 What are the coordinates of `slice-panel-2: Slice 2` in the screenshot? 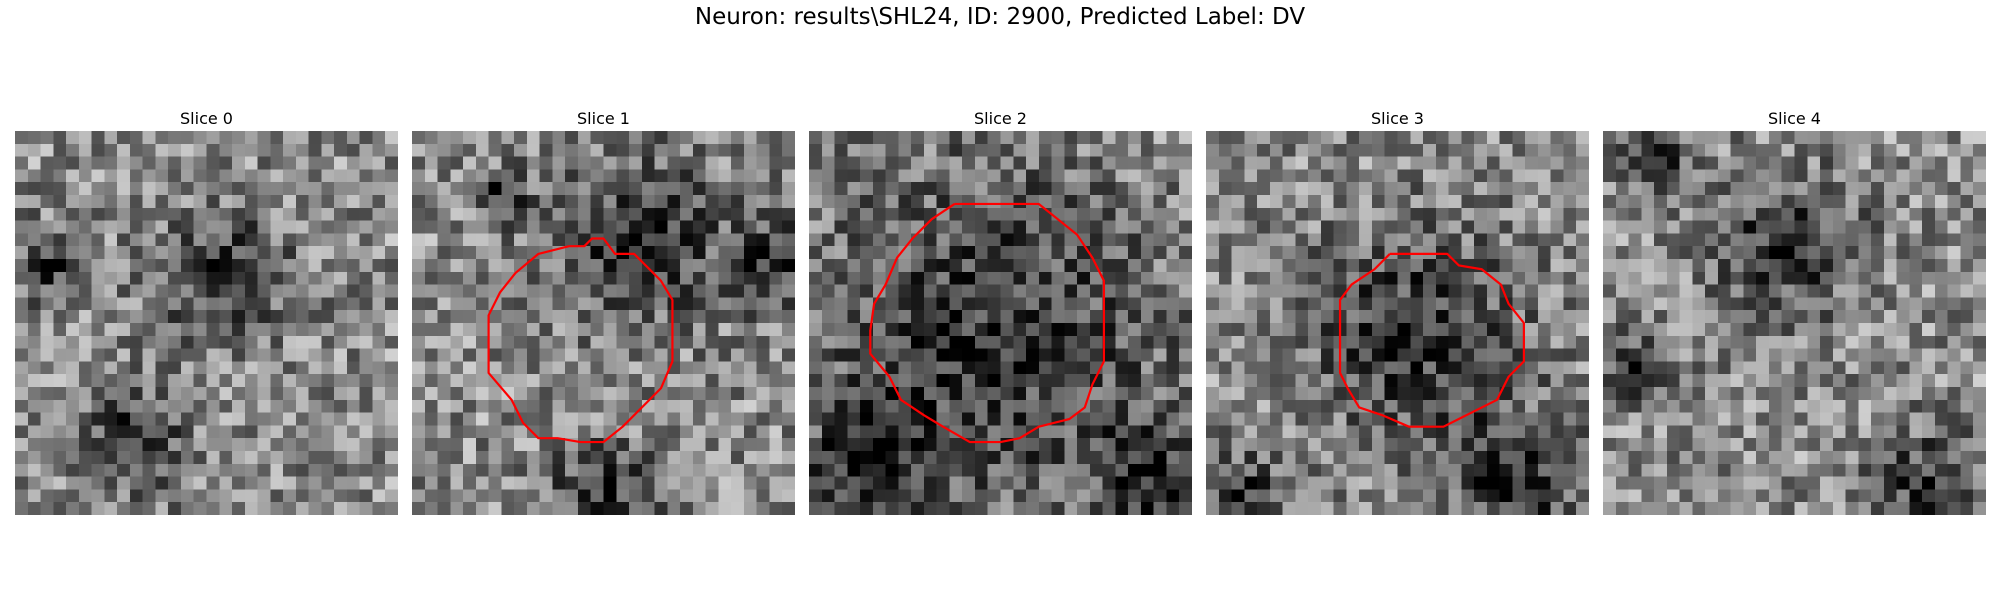 It's located at (1000, 311).